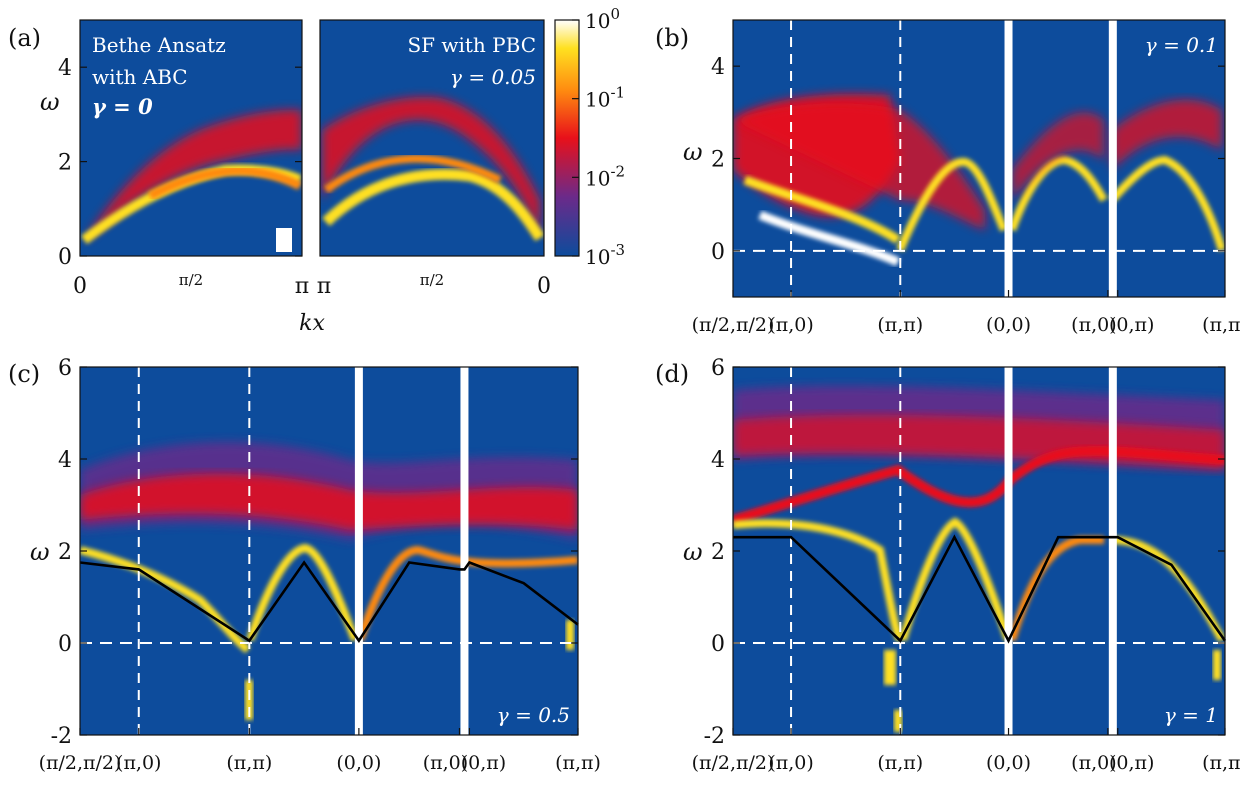 The image size is (1240, 785). What do you see at coordinates (605, 255) in the screenshot?
I see `colorbar-tick-label: 10⁻³` at bounding box center [605, 255].